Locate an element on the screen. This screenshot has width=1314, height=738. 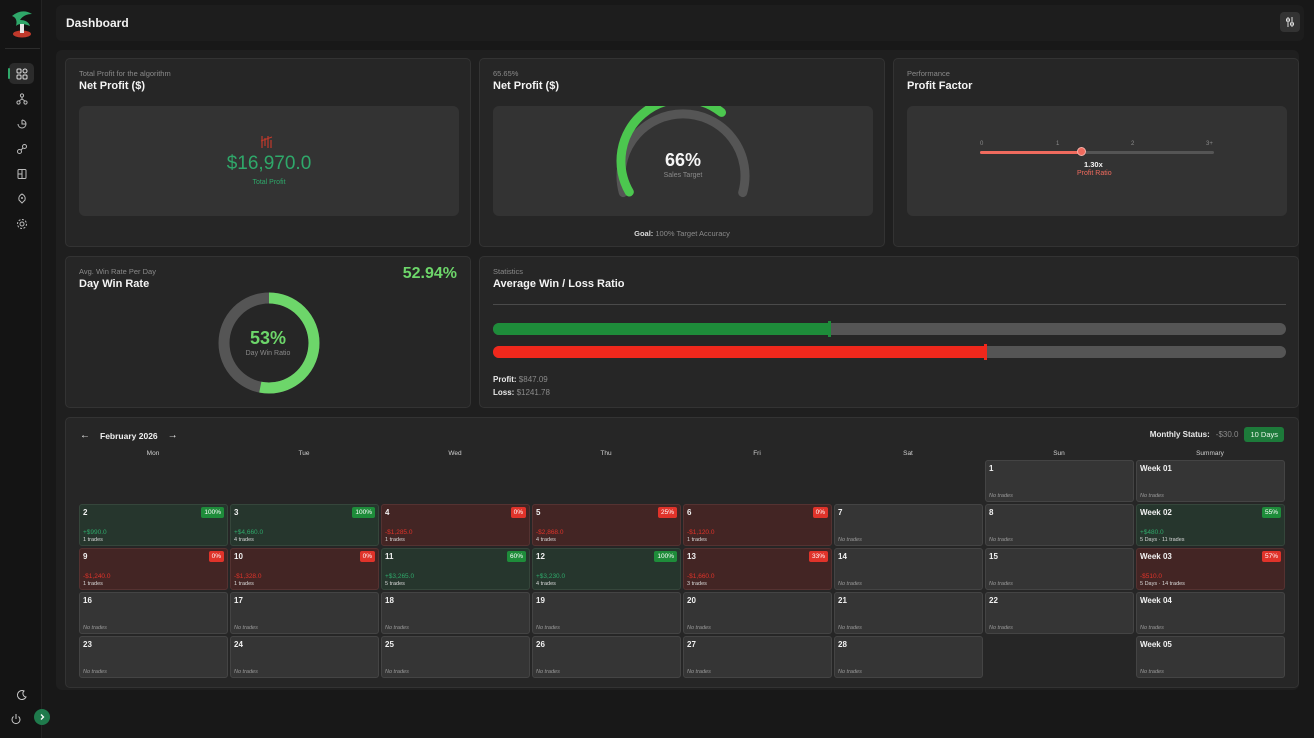
dashboard-icon is located at coordinates (21, 73).